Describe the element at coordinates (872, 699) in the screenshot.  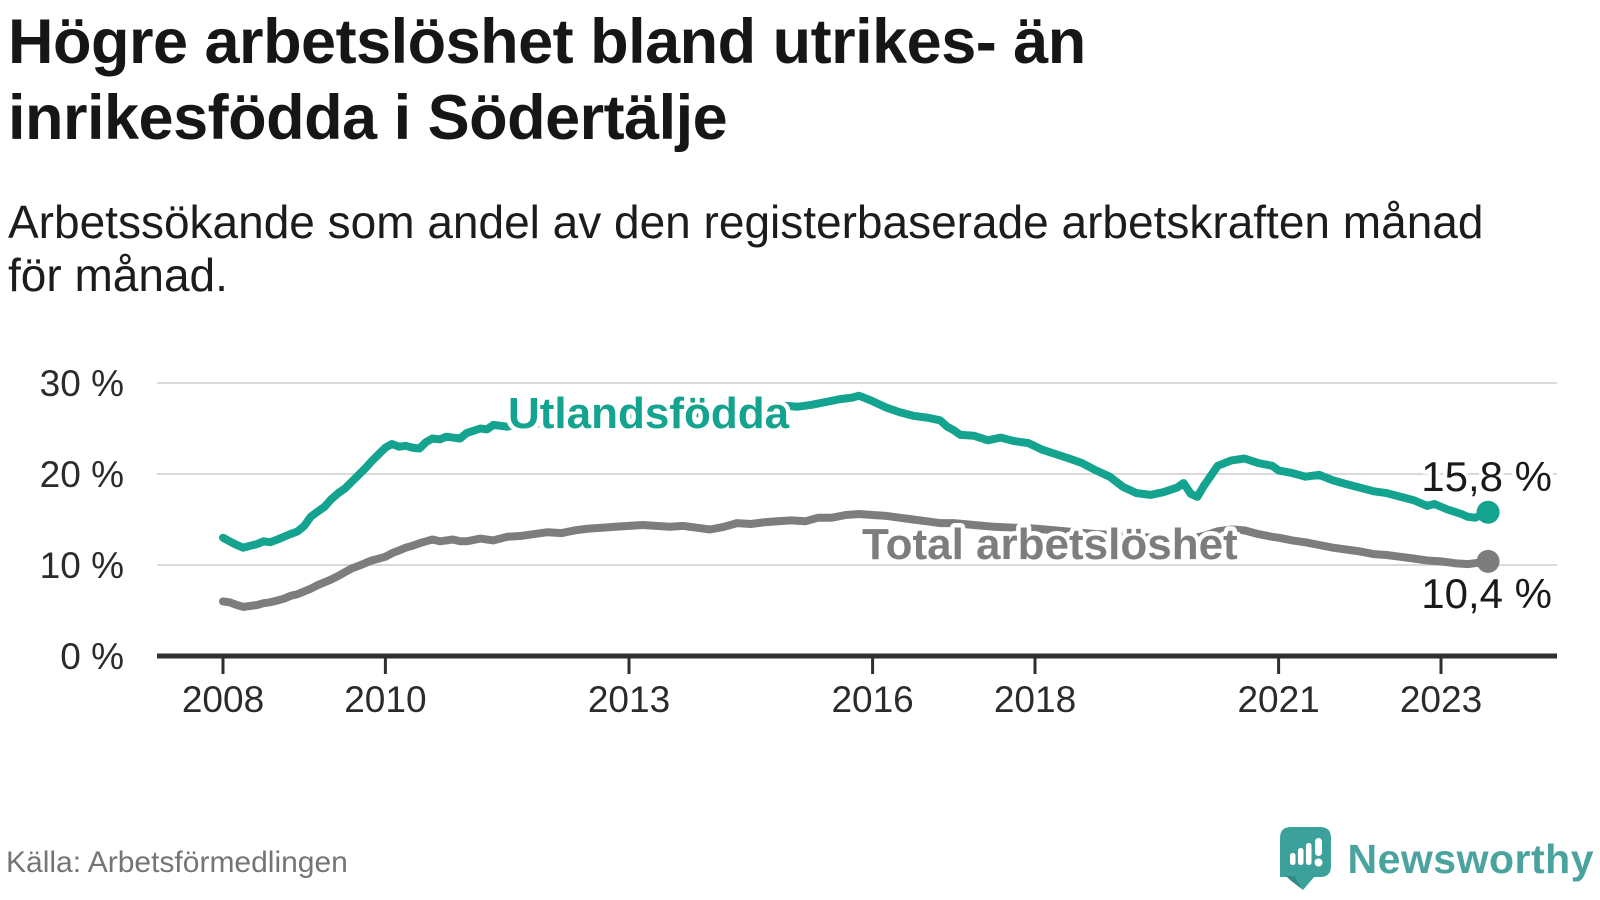
I see `x-tick-label-2016: 2016` at that location.